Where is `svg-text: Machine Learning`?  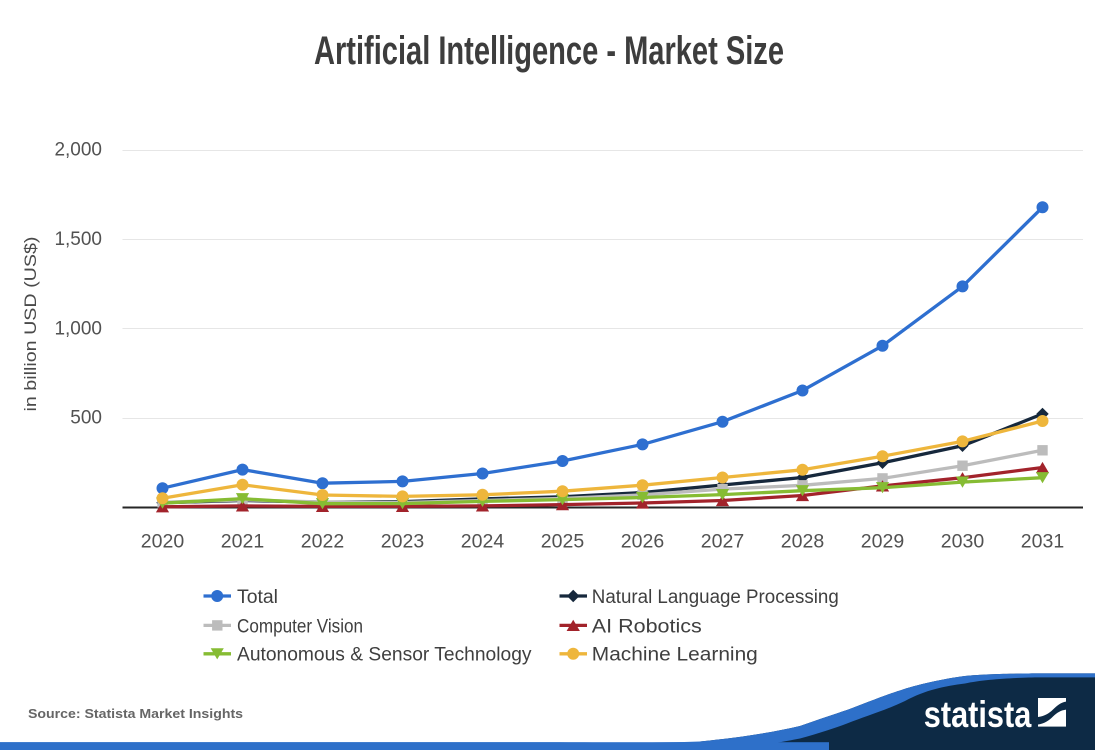
svg-text: Machine Learning is located at coordinates (675, 655).